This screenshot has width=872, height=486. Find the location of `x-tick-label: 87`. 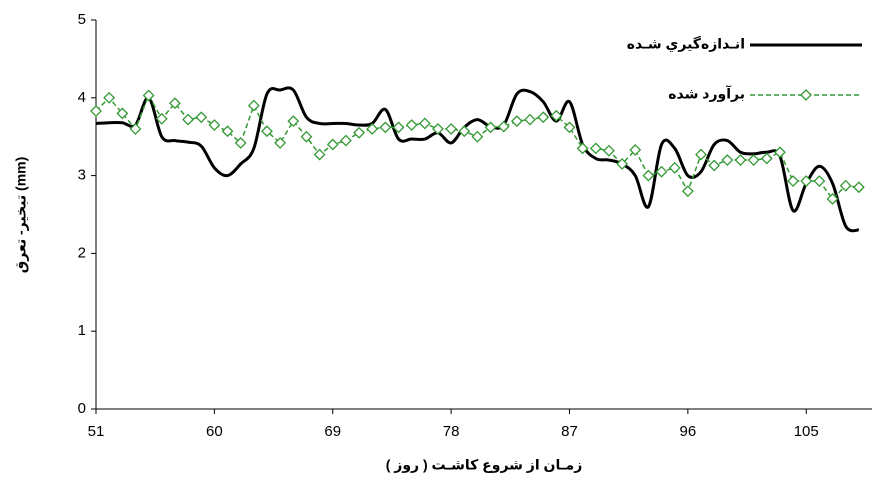

x-tick-label: 87 is located at coordinates (569, 431).